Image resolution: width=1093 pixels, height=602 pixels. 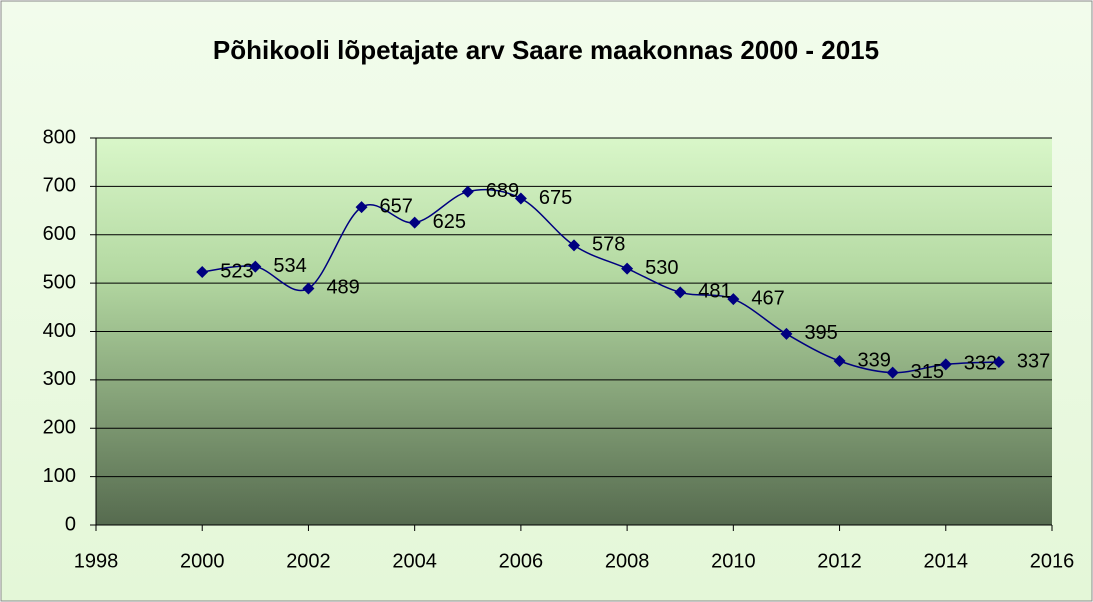 I want to click on x-tick-label: 2016, so click(x=1052, y=561).